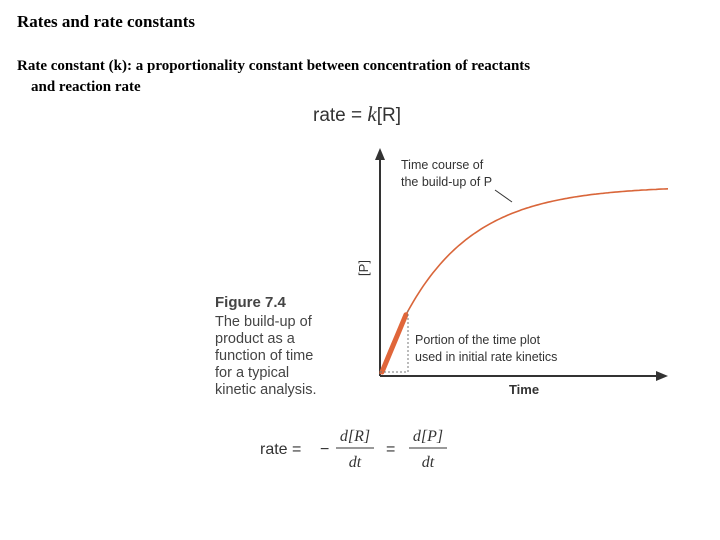  I want to click on rate-law-lhs: rate =, so click(340, 115).